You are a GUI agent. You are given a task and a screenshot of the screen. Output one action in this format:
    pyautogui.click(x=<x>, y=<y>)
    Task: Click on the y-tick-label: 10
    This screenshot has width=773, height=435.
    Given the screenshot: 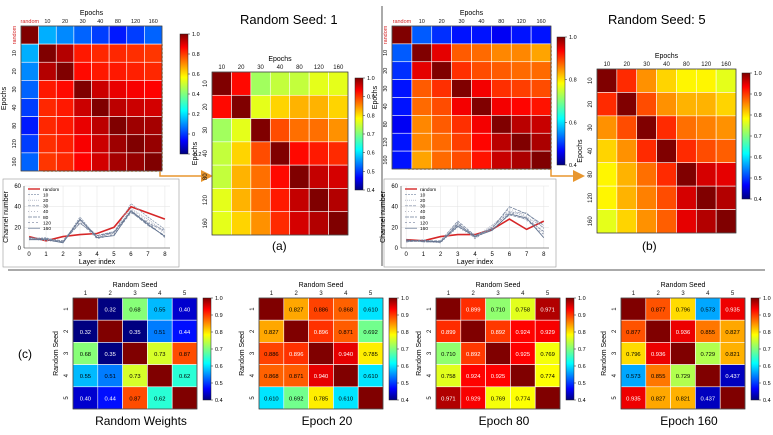 What is the action you would take?
    pyautogui.click(x=591, y=80)
    